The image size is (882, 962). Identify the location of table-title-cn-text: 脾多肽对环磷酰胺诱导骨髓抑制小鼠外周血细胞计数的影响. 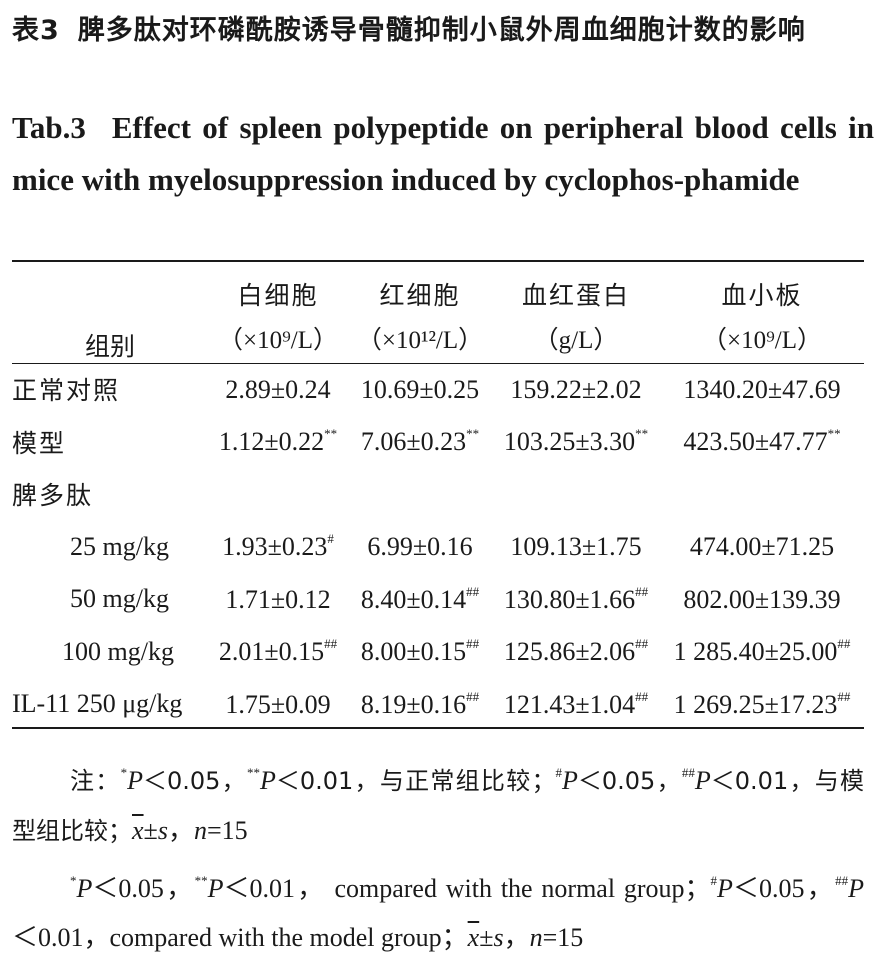
(441, 30).